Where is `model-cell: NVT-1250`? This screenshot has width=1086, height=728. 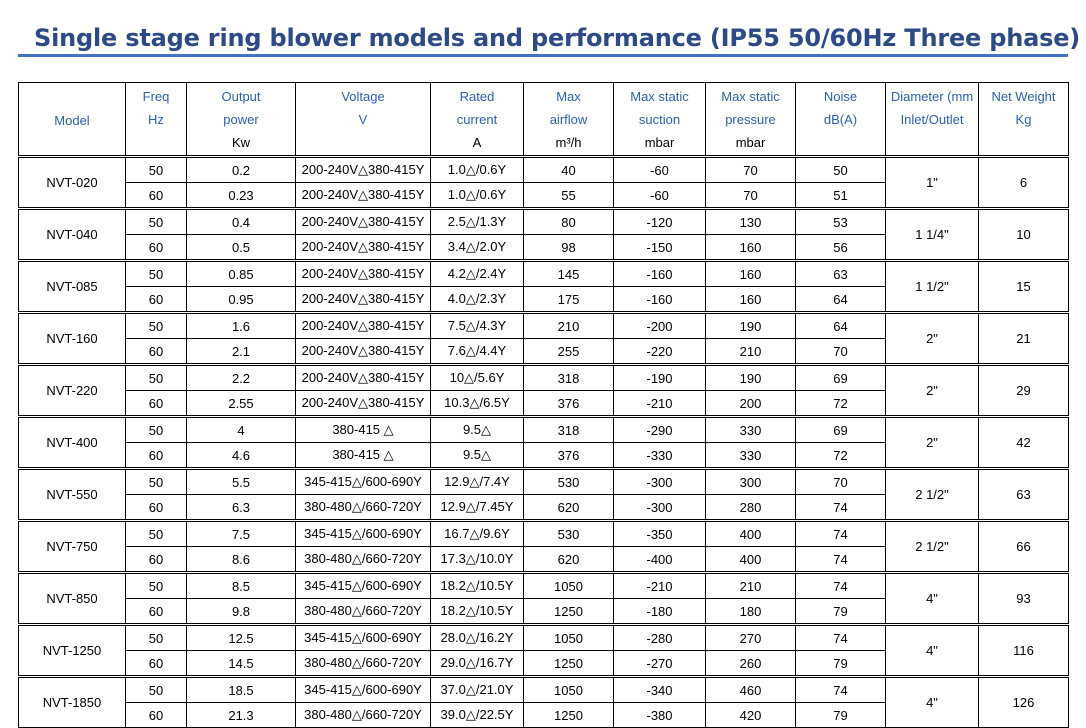 model-cell: NVT-1250 is located at coordinates (72, 650).